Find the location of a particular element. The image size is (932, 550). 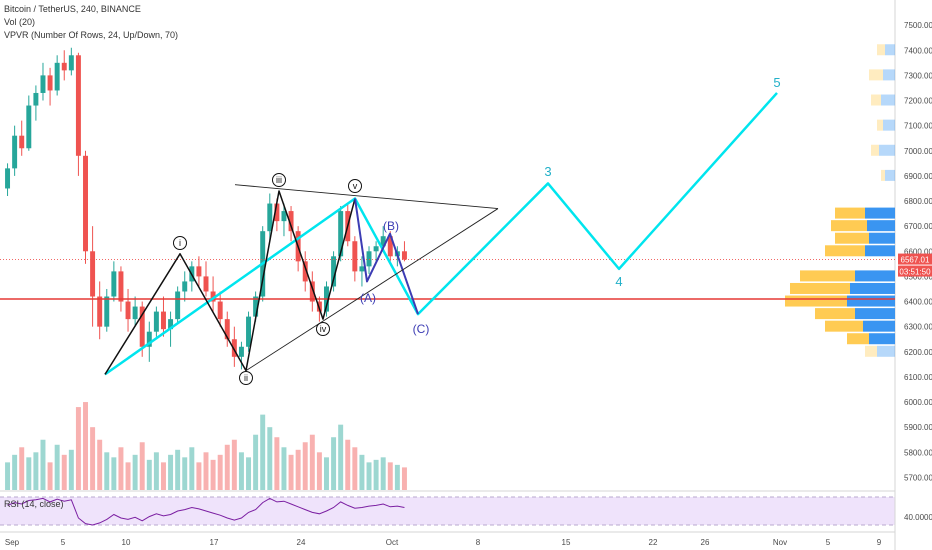

price-tick-label: 6400.00 is located at coordinates (918, 302).